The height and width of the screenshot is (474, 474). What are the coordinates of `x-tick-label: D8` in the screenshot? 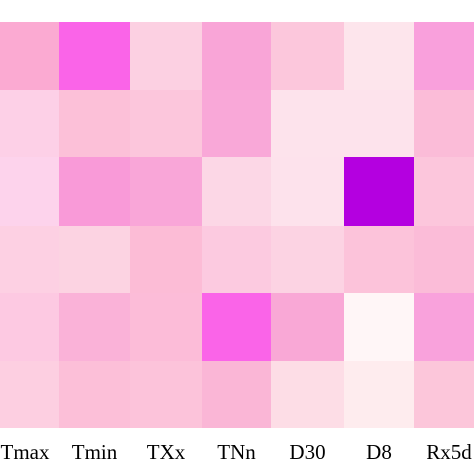 It's located at (379, 452).